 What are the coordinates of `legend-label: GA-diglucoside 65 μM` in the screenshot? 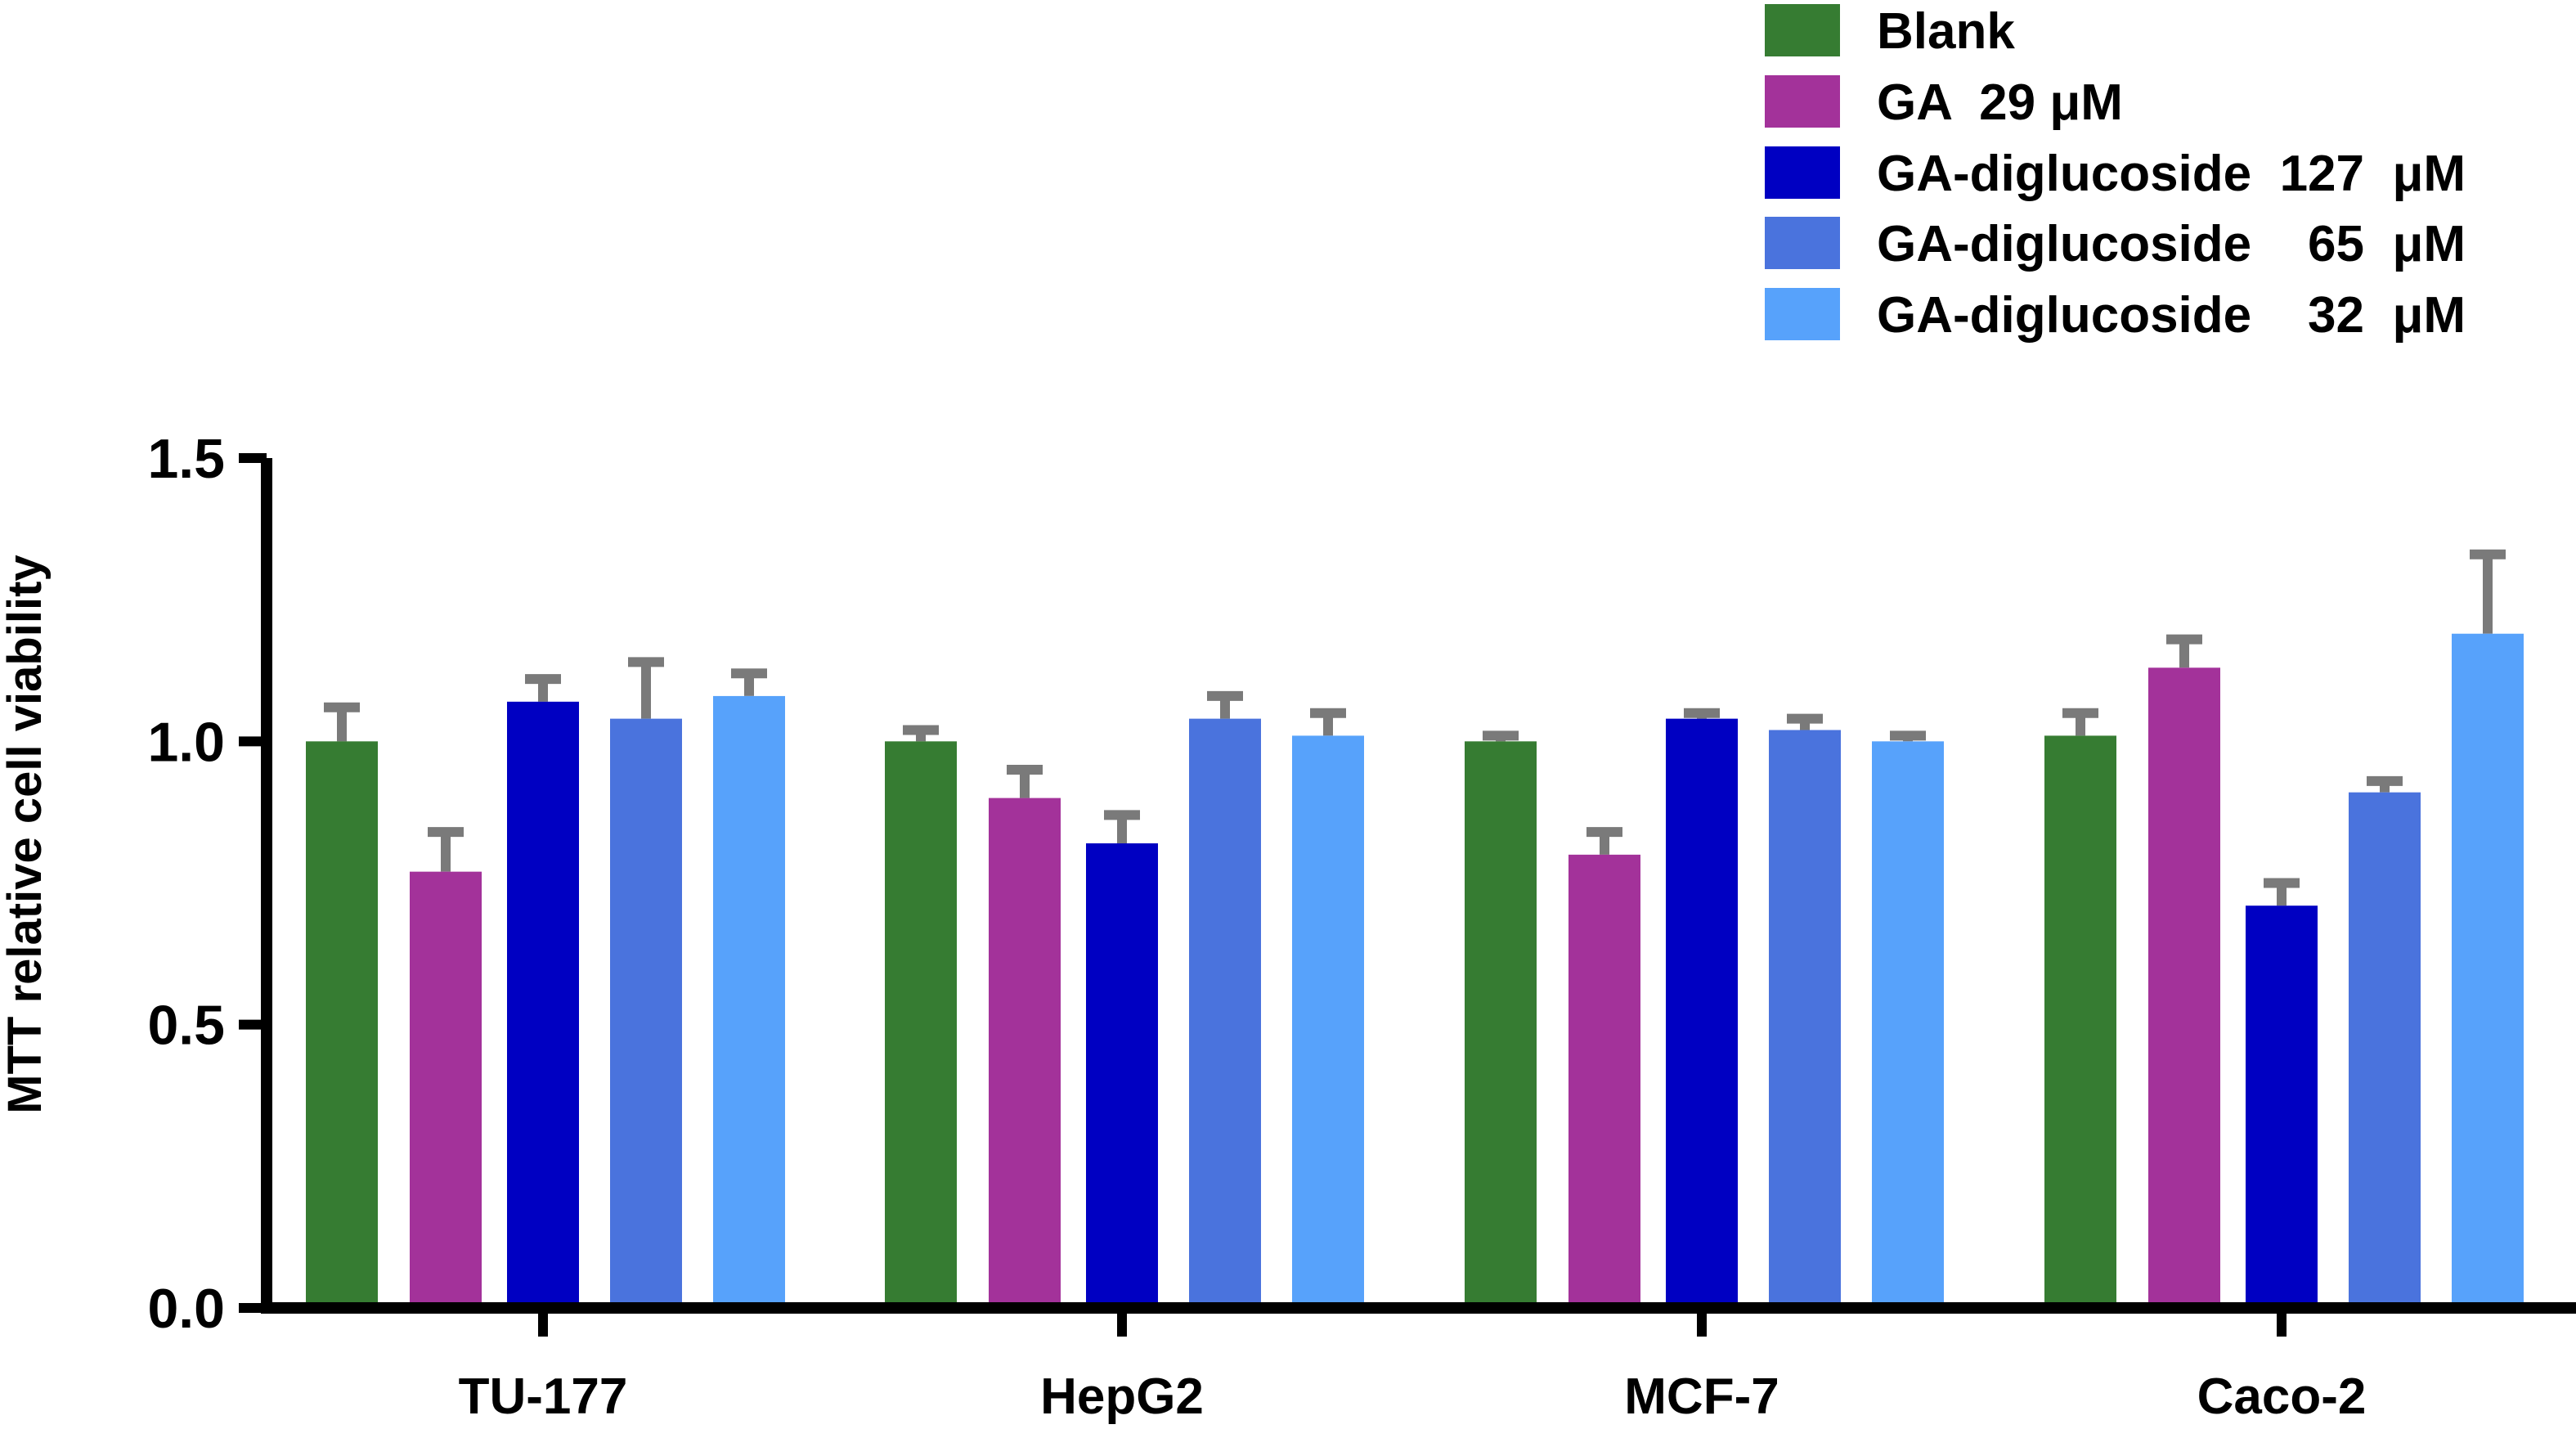 It's located at (2171, 244).